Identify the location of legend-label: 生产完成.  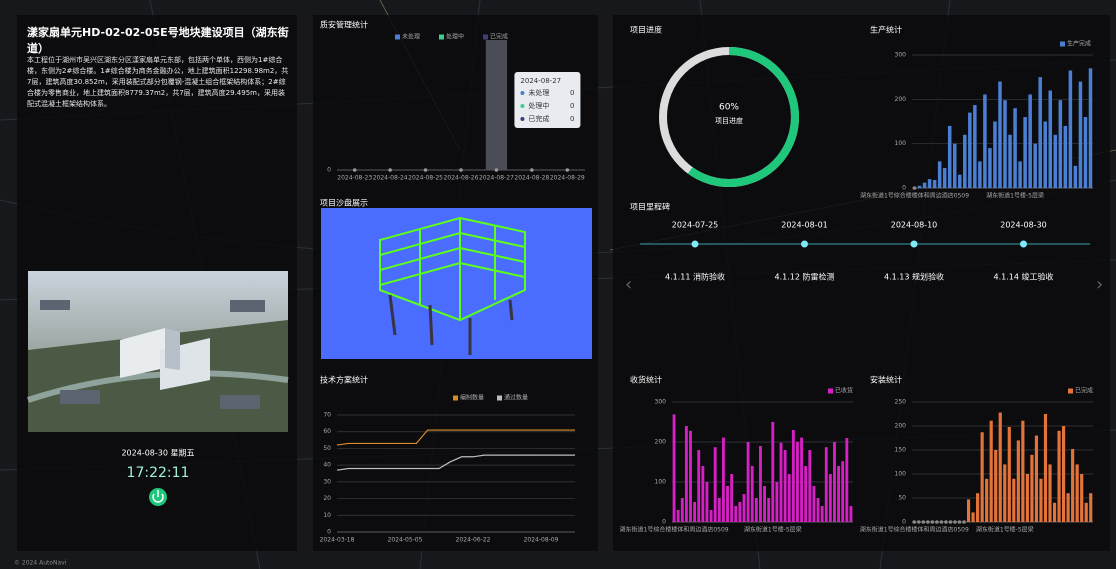
(1079, 44).